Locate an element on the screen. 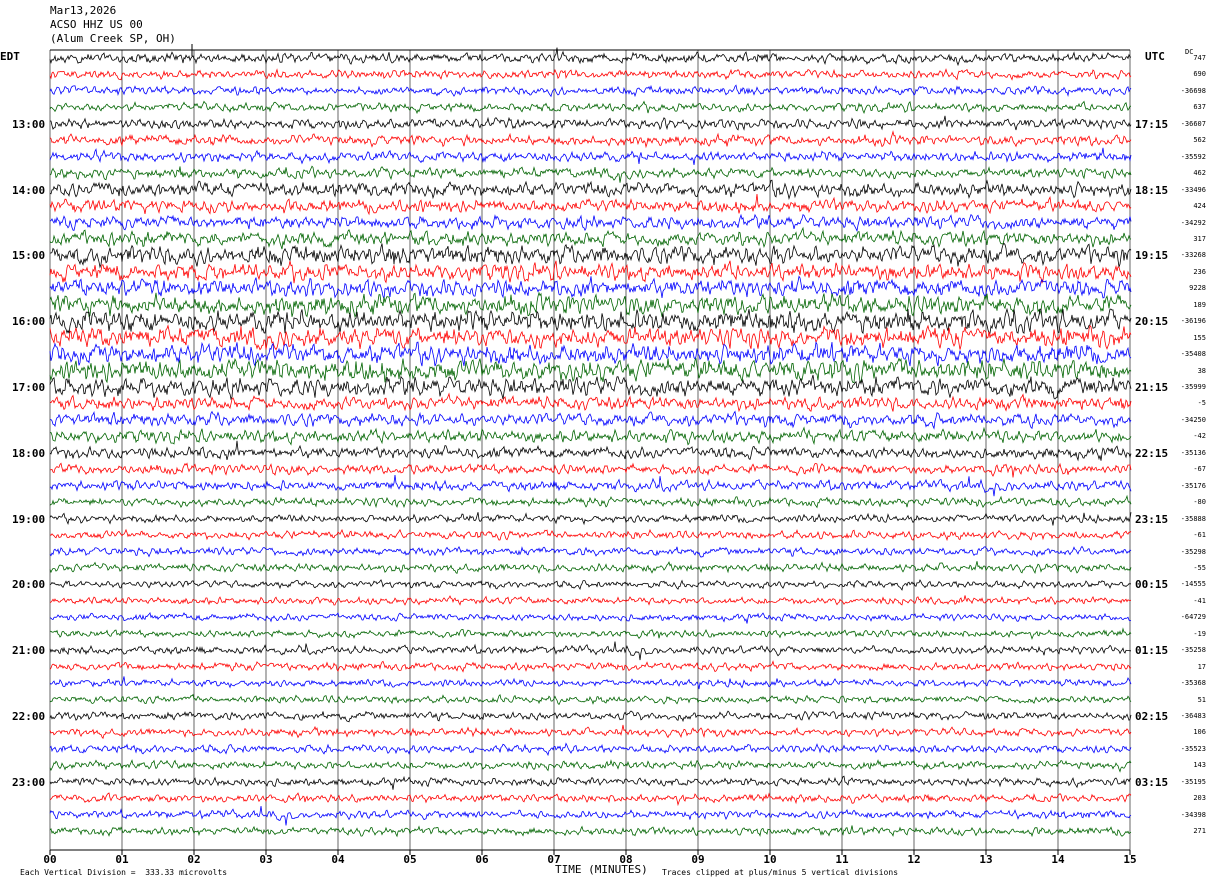 The height and width of the screenshot is (886, 1210). x-tick-label: 02 is located at coordinates (193, 859).